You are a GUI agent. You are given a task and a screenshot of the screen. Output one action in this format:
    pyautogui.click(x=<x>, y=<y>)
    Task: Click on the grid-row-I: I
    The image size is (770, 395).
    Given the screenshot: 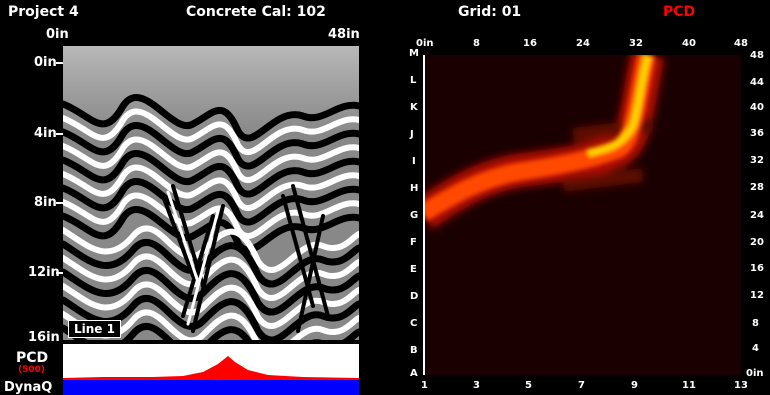 What is the action you would take?
    pyautogui.click(x=414, y=161)
    